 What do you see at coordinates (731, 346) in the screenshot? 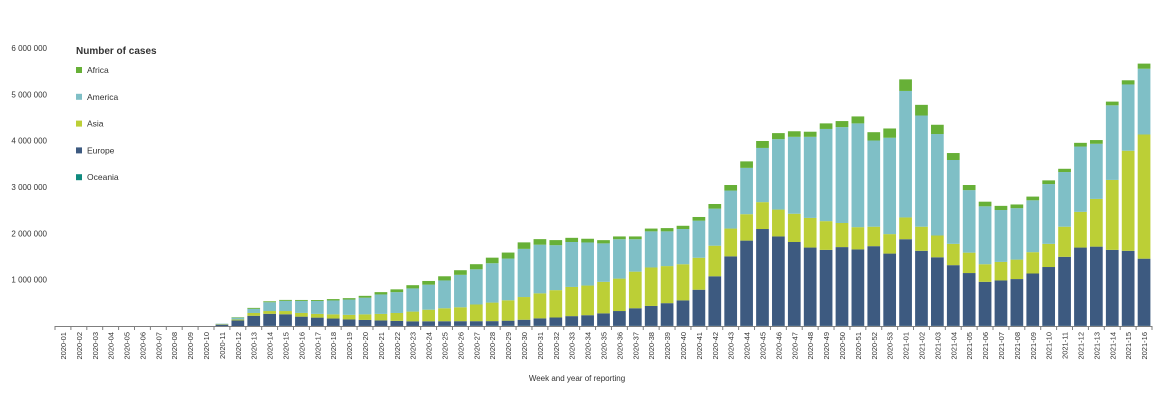
I see `x-tick-label: 2020-43` at bounding box center [731, 346].